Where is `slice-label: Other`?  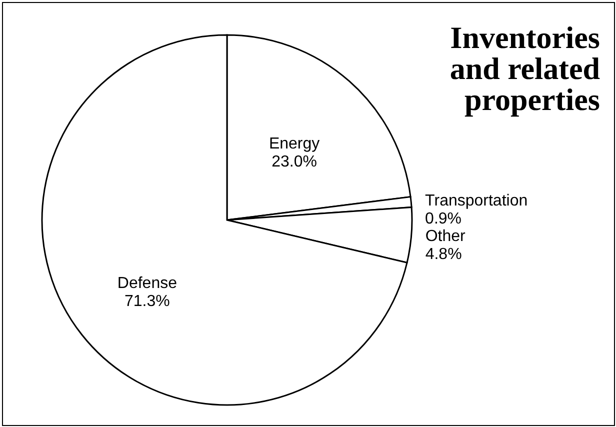
slice-label: Other is located at coordinates (445, 237).